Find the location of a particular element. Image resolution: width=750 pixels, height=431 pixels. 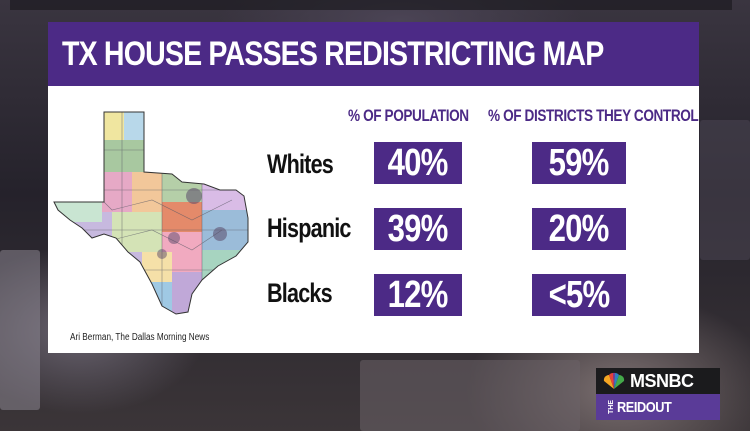

network-logo: MSNBC THE REIDOUT is located at coordinates (658, 394).